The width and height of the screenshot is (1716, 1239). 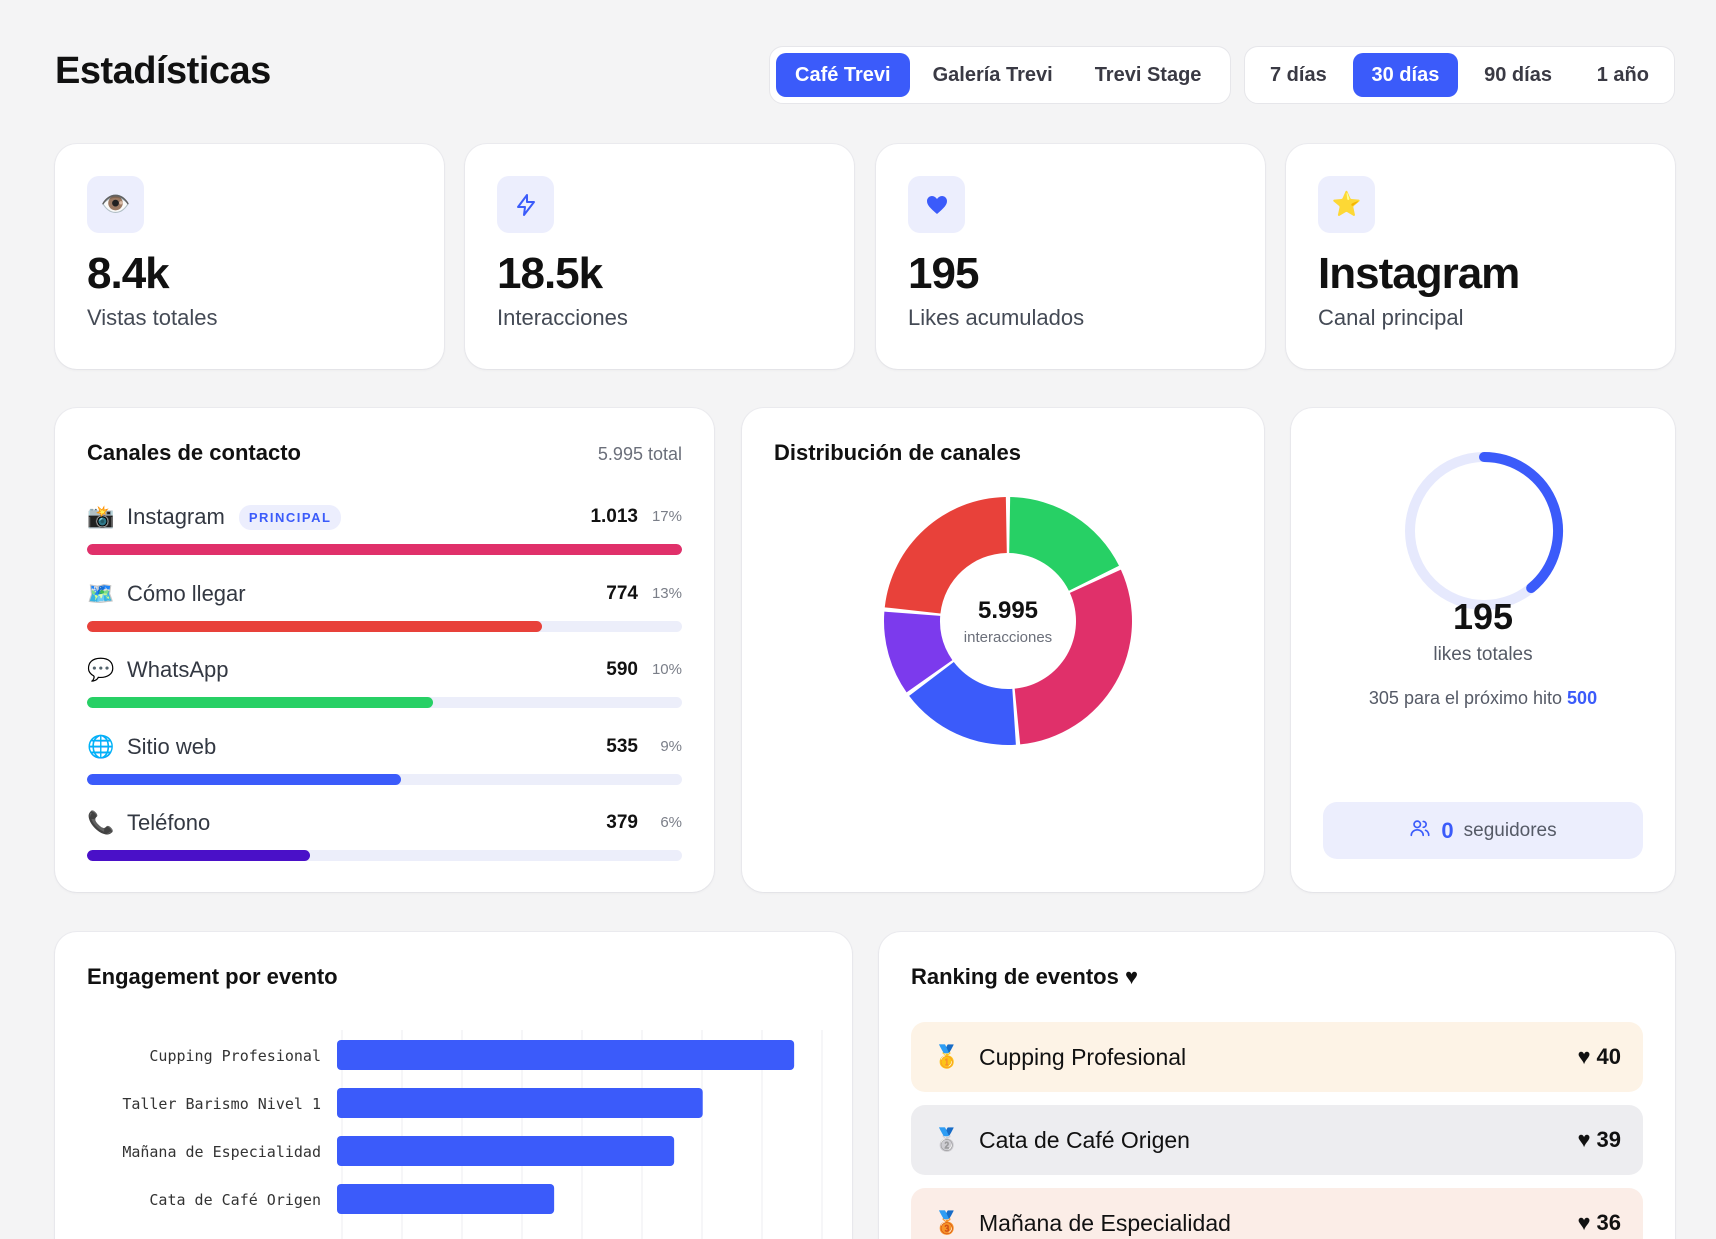 What do you see at coordinates (235, 1056) in the screenshot?
I see `engagement-bar-label: Cupping Profesional` at bounding box center [235, 1056].